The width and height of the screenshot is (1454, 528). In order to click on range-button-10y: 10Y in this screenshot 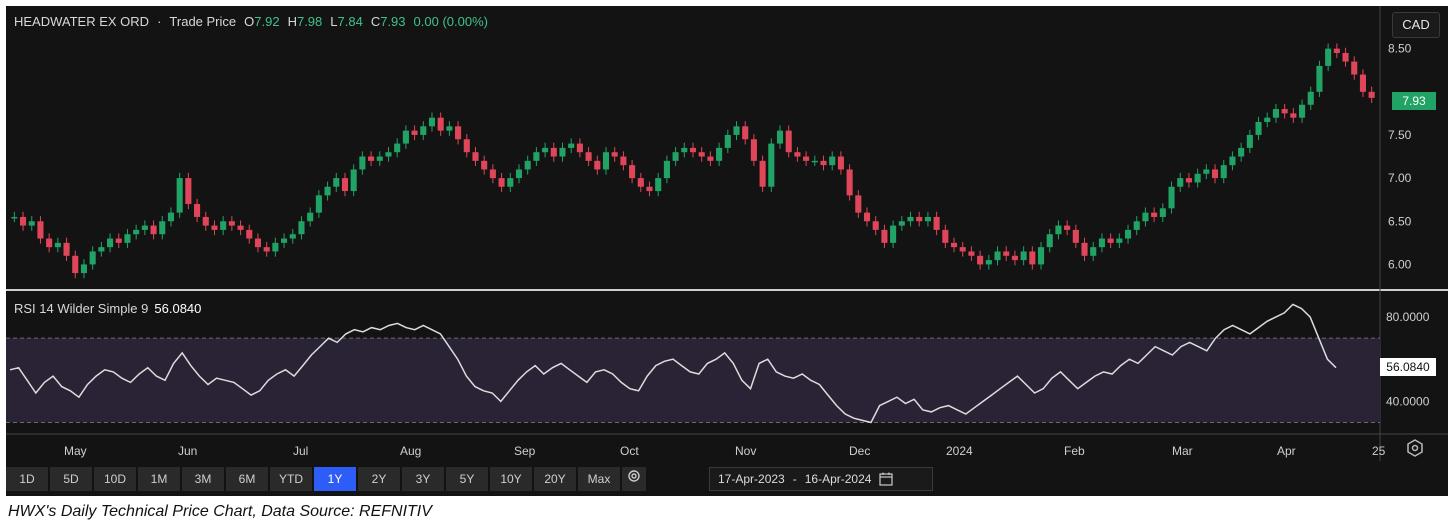, I will do `click(511, 479)`.